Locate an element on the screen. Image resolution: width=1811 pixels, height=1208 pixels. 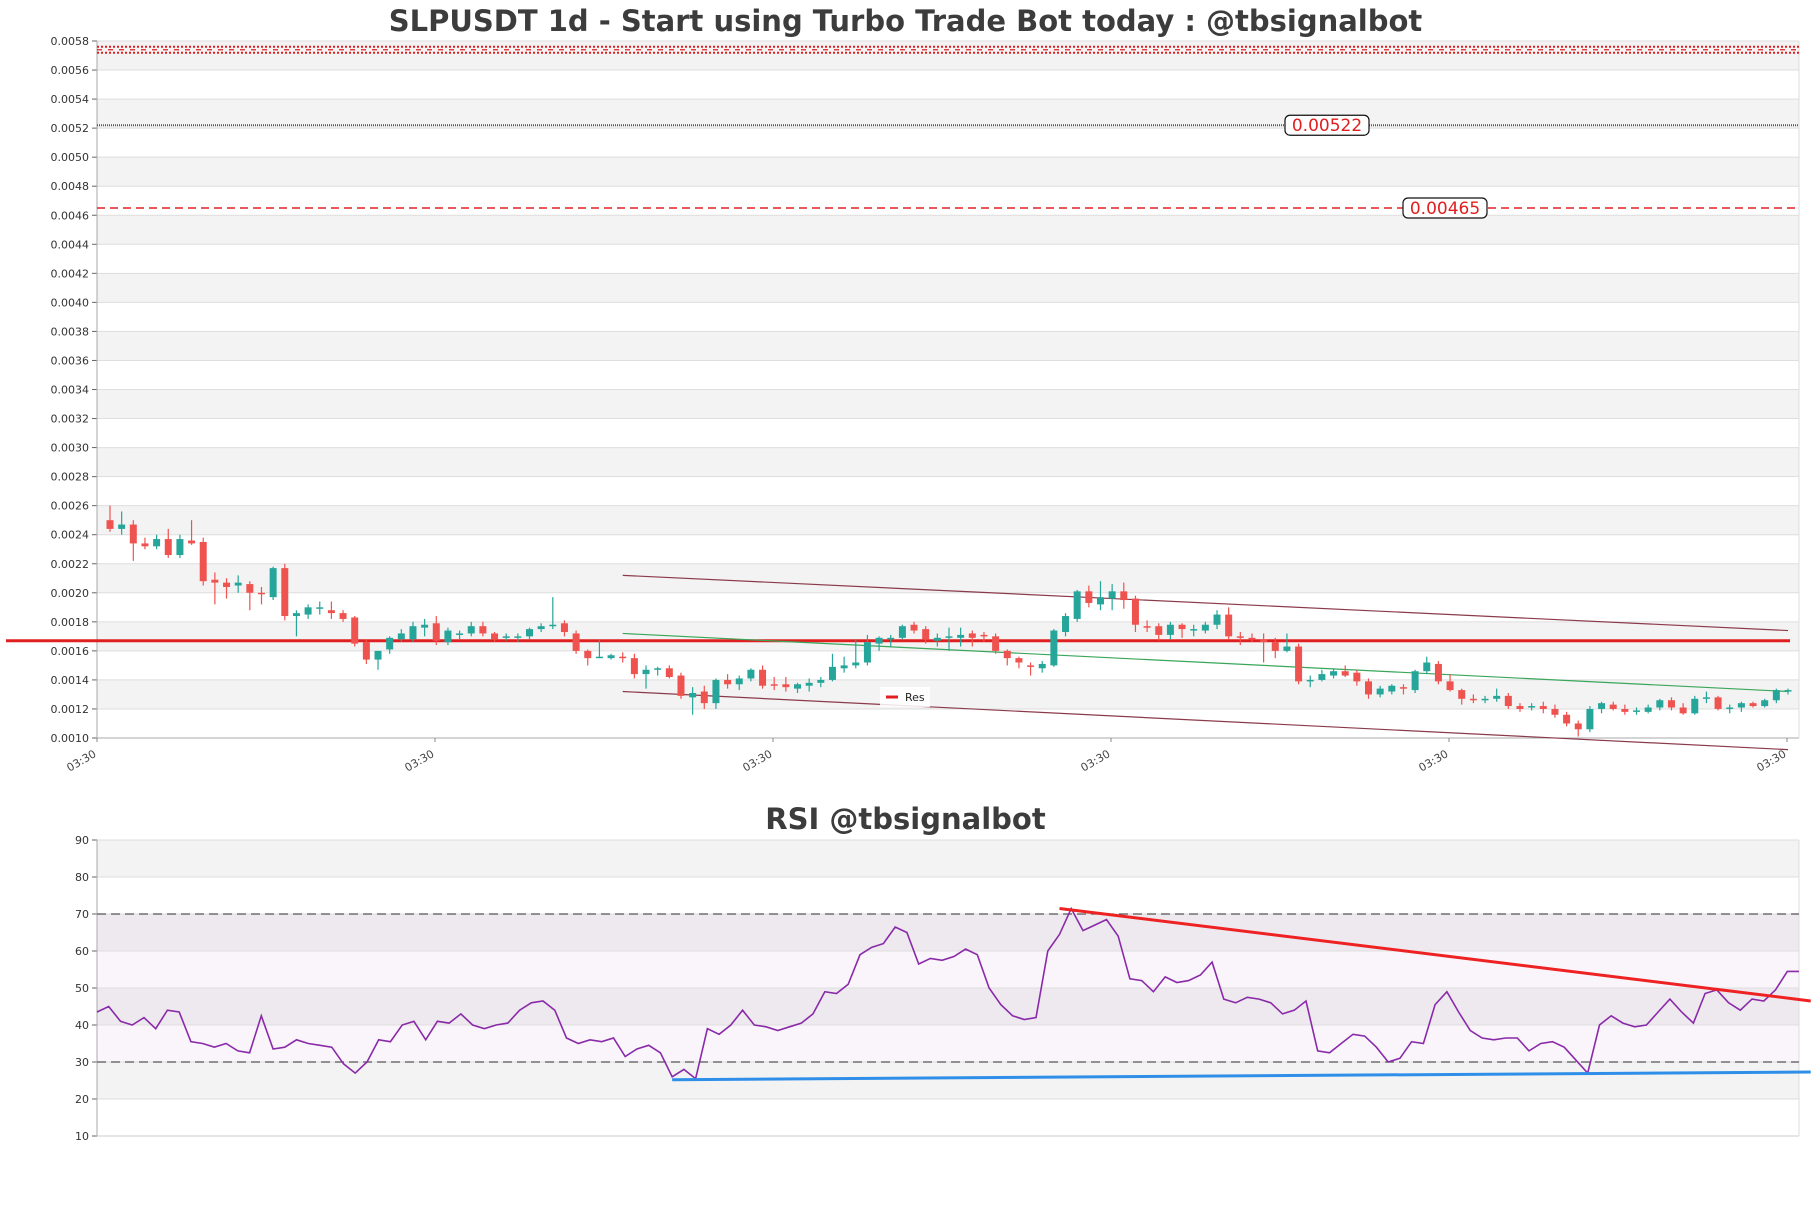
rsi-band is located at coordinates (948, 932).